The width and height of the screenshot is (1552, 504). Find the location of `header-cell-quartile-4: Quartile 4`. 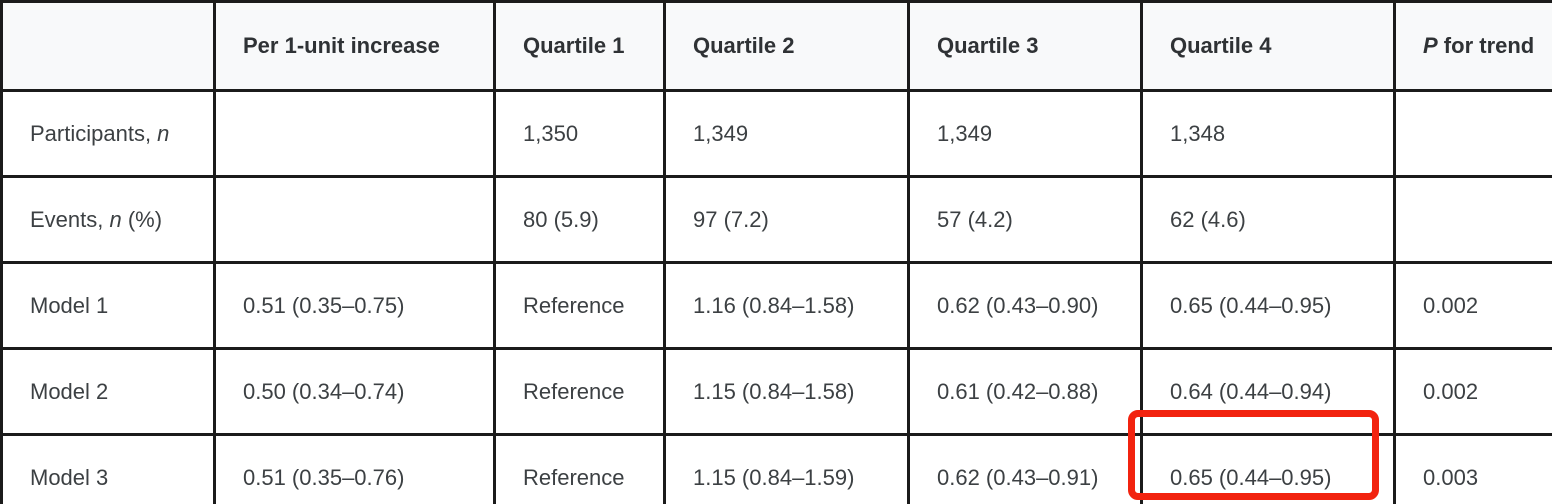

header-cell-quartile-4: Quartile 4 is located at coordinates (1268, 46).